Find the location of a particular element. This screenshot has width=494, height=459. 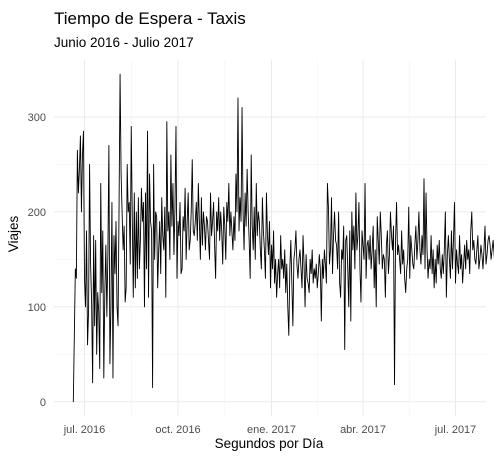

y-tick-label: 0 is located at coordinates (43, 403).